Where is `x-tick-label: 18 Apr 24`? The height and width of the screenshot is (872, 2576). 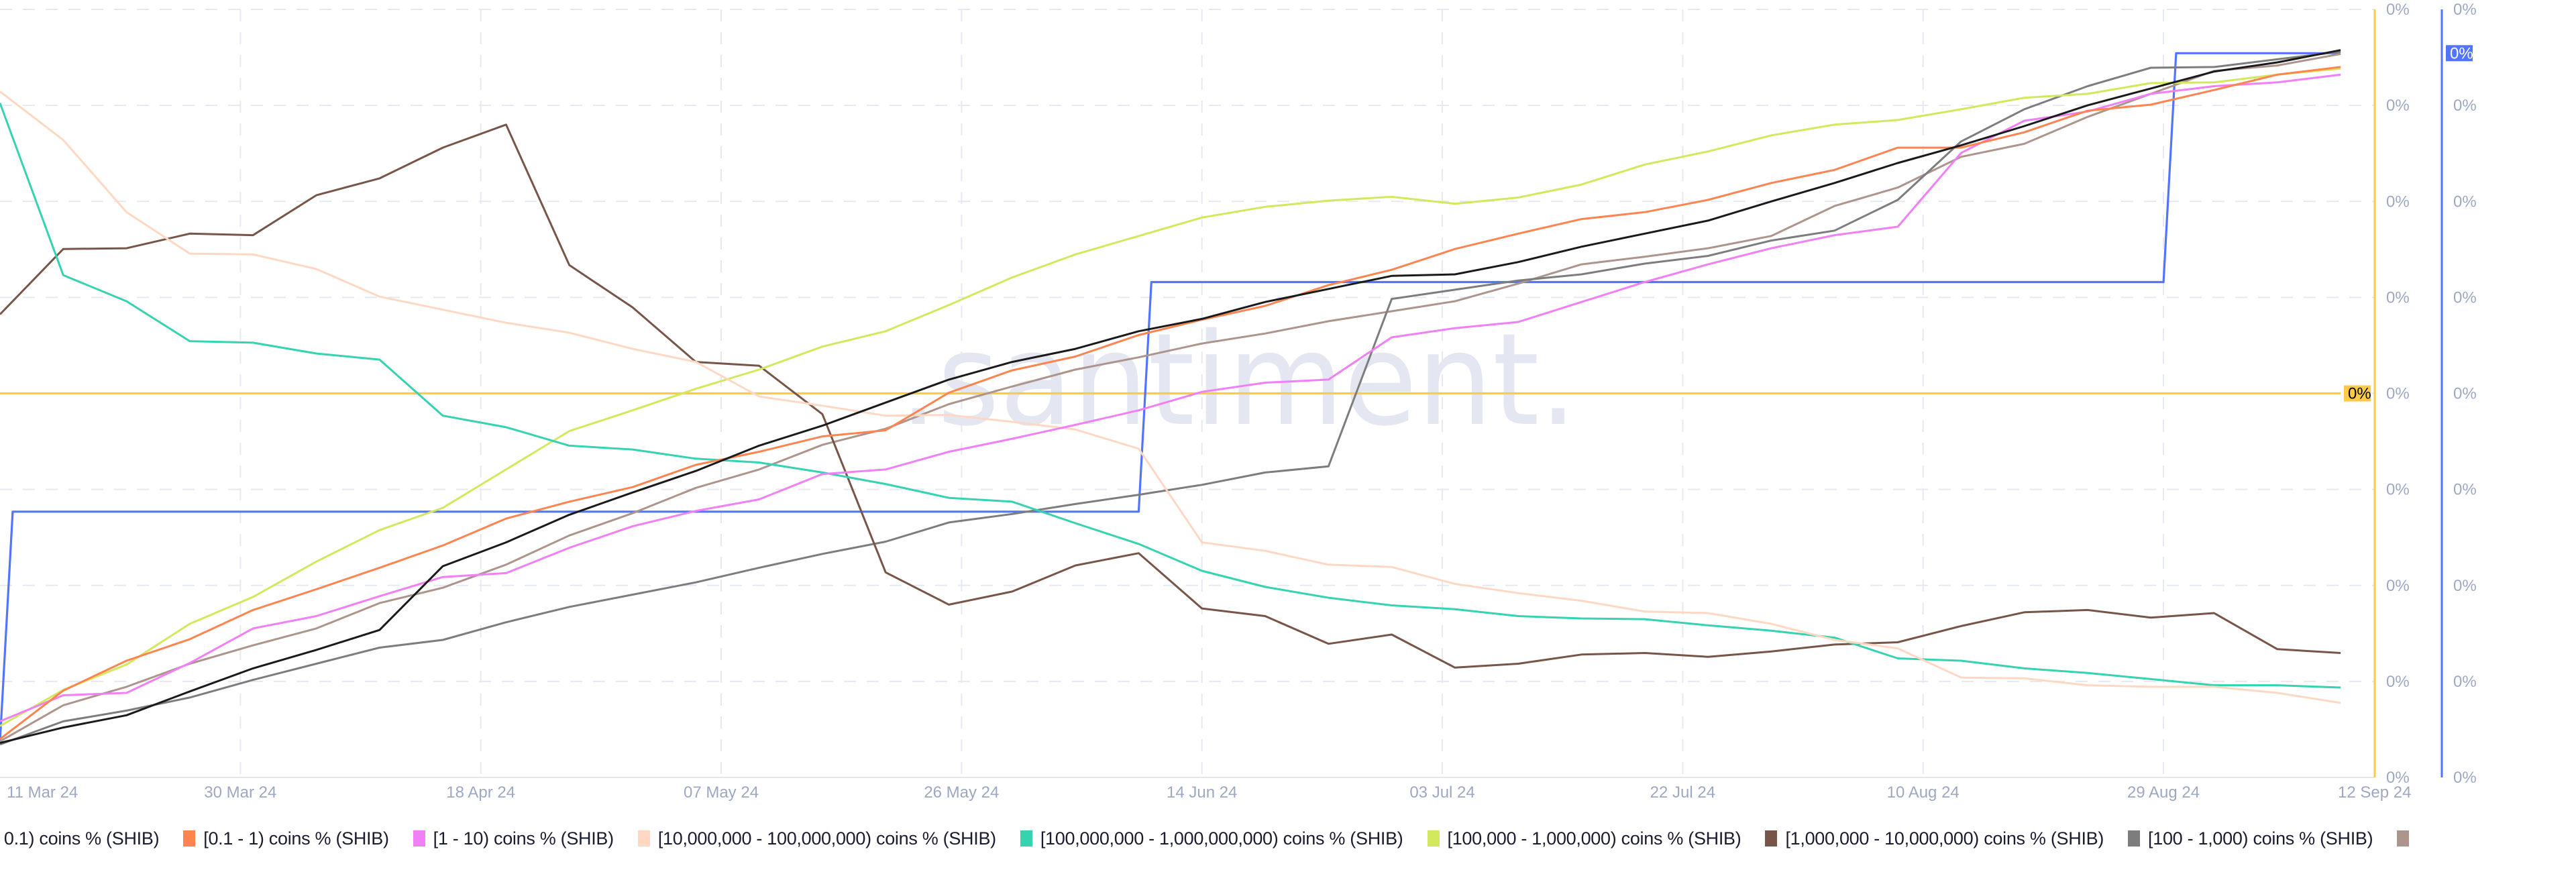
x-tick-label: 18 Apr 24 is located at coordinates (480, 793).